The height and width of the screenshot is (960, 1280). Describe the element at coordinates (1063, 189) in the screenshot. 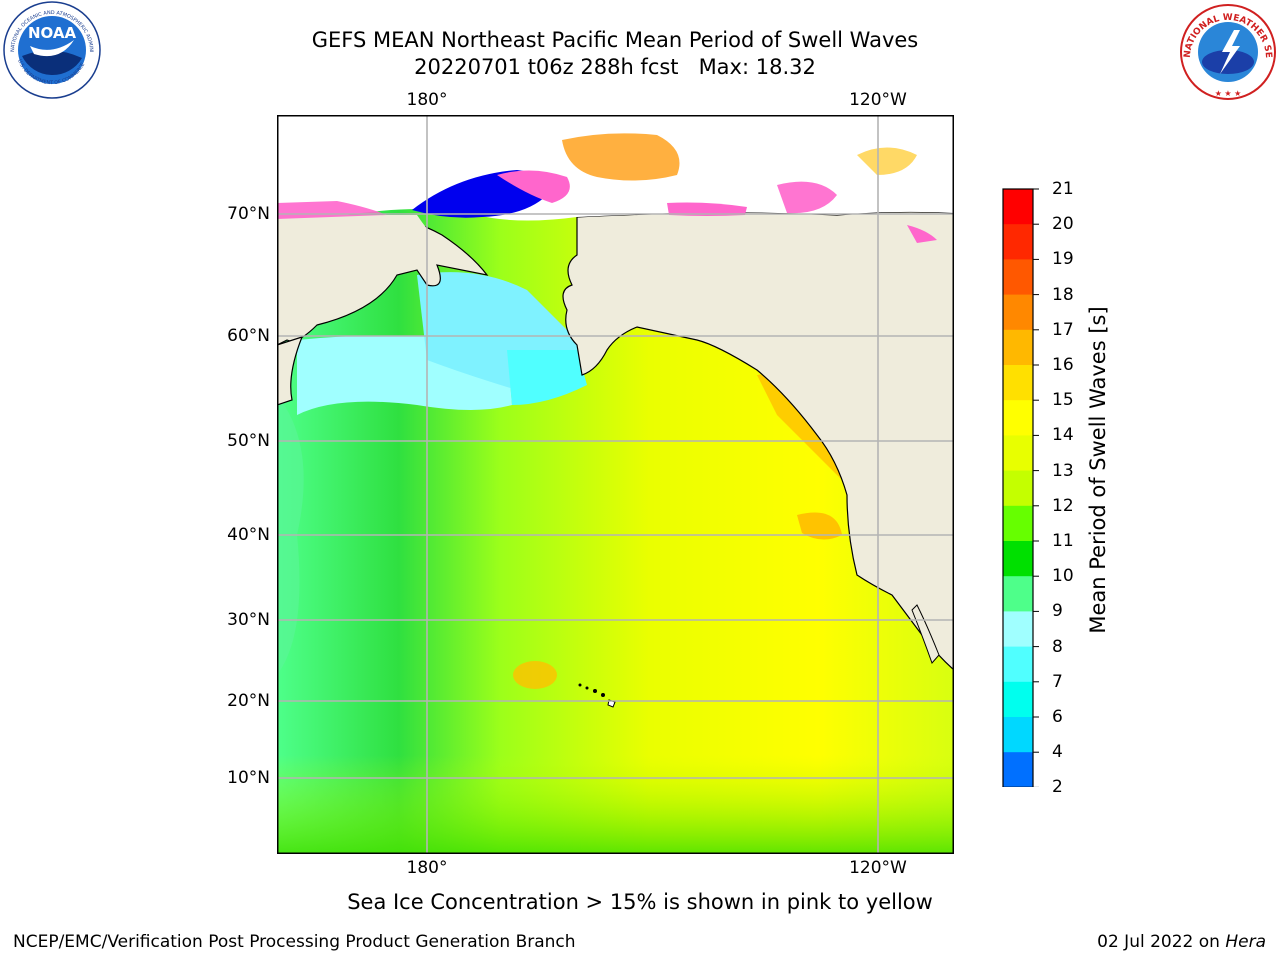

I see `colorbar-tick-label: 21` at that location.